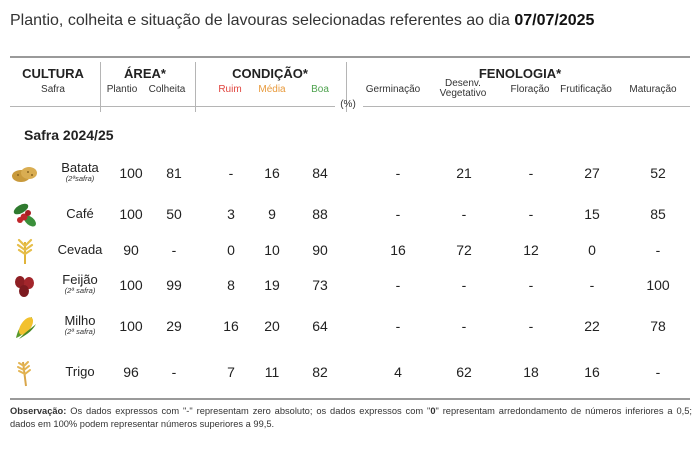 Image resolution: width=700 pixels, height=454 pixels. I want to click on cell-ruim: 0, so click(231, 250).